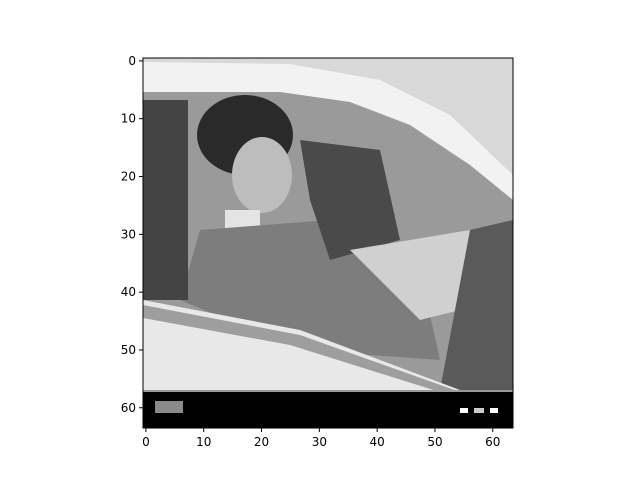 The image size is (640, 480). What do you see at coordinates (203, 442) in the screenshot?
I see `x-tick-label: 10` at bounding box center [203, 442].